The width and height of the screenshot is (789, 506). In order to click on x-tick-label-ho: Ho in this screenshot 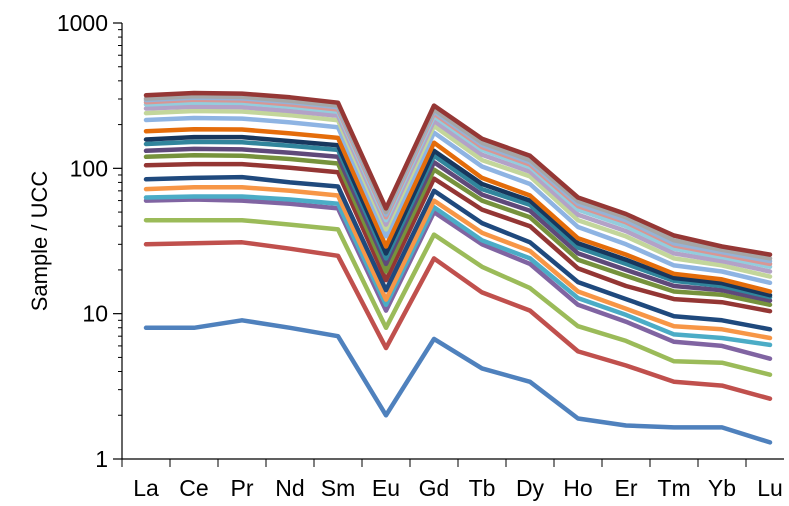, I will do `click(577, 488)`.